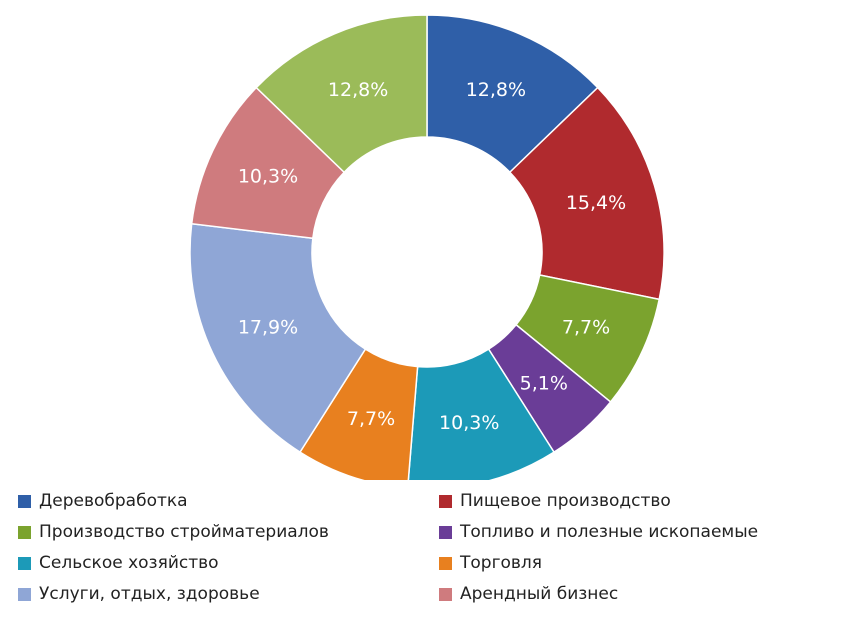 The image size is (854, 628). Describe the element at coordinates (565, 501) in the screenshot. I see `legend-label: Пищевое производство` at that location.